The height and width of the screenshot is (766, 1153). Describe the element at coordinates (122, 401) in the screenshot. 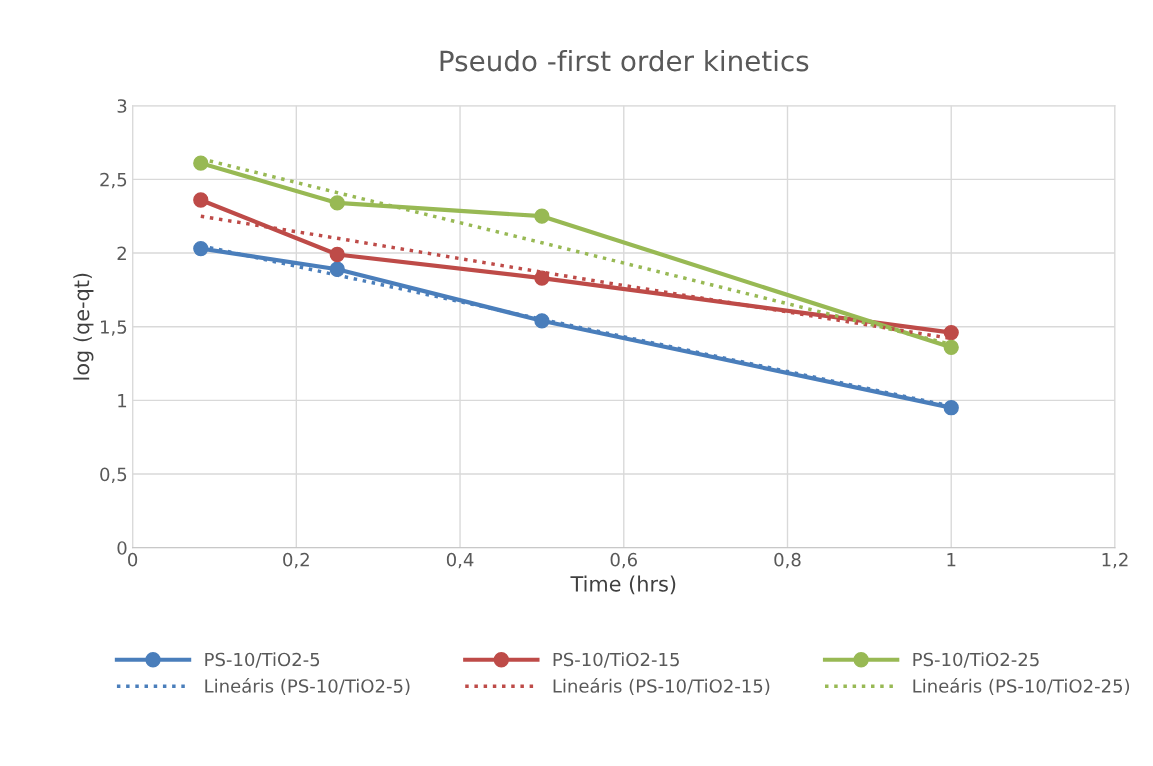

I see `y-tick-label: 1` at that location.